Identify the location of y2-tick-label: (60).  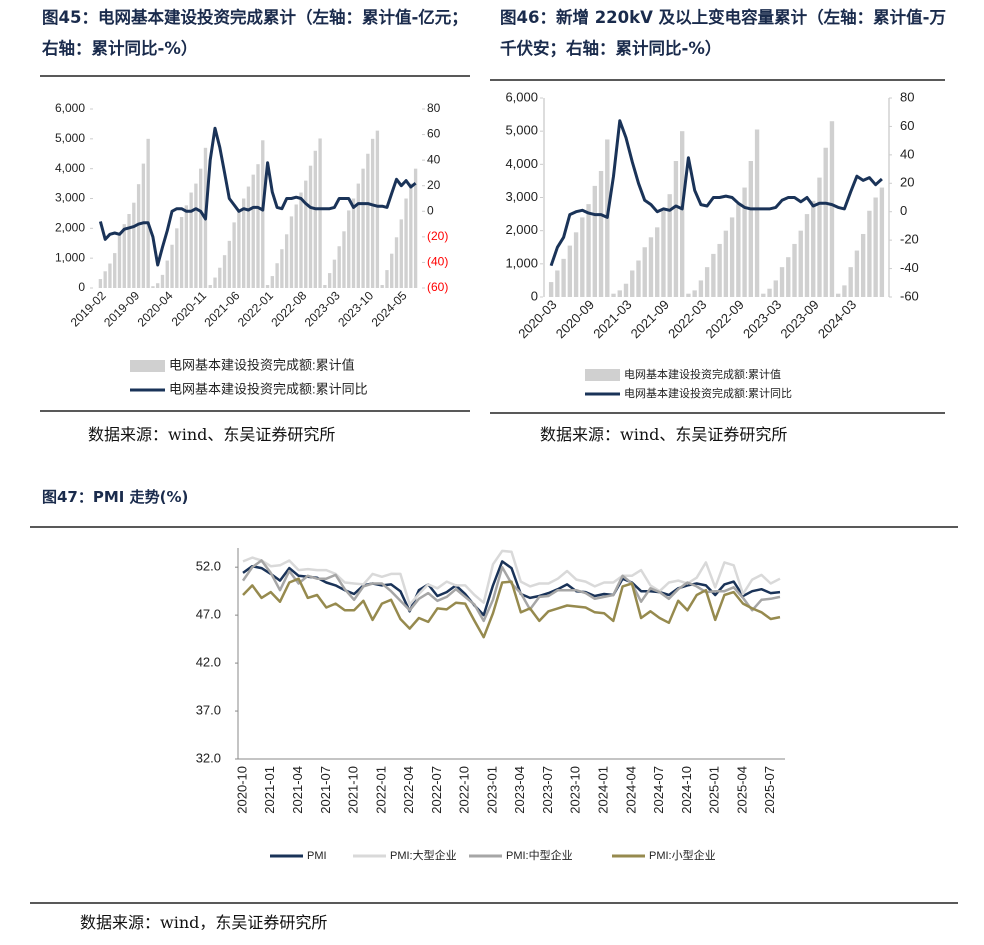
(437, 287).